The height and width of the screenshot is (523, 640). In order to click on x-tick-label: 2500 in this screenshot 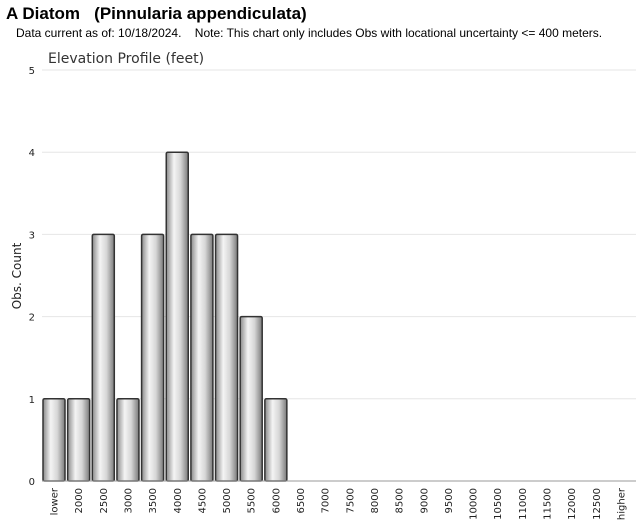, I will do `click(104, 500)`.